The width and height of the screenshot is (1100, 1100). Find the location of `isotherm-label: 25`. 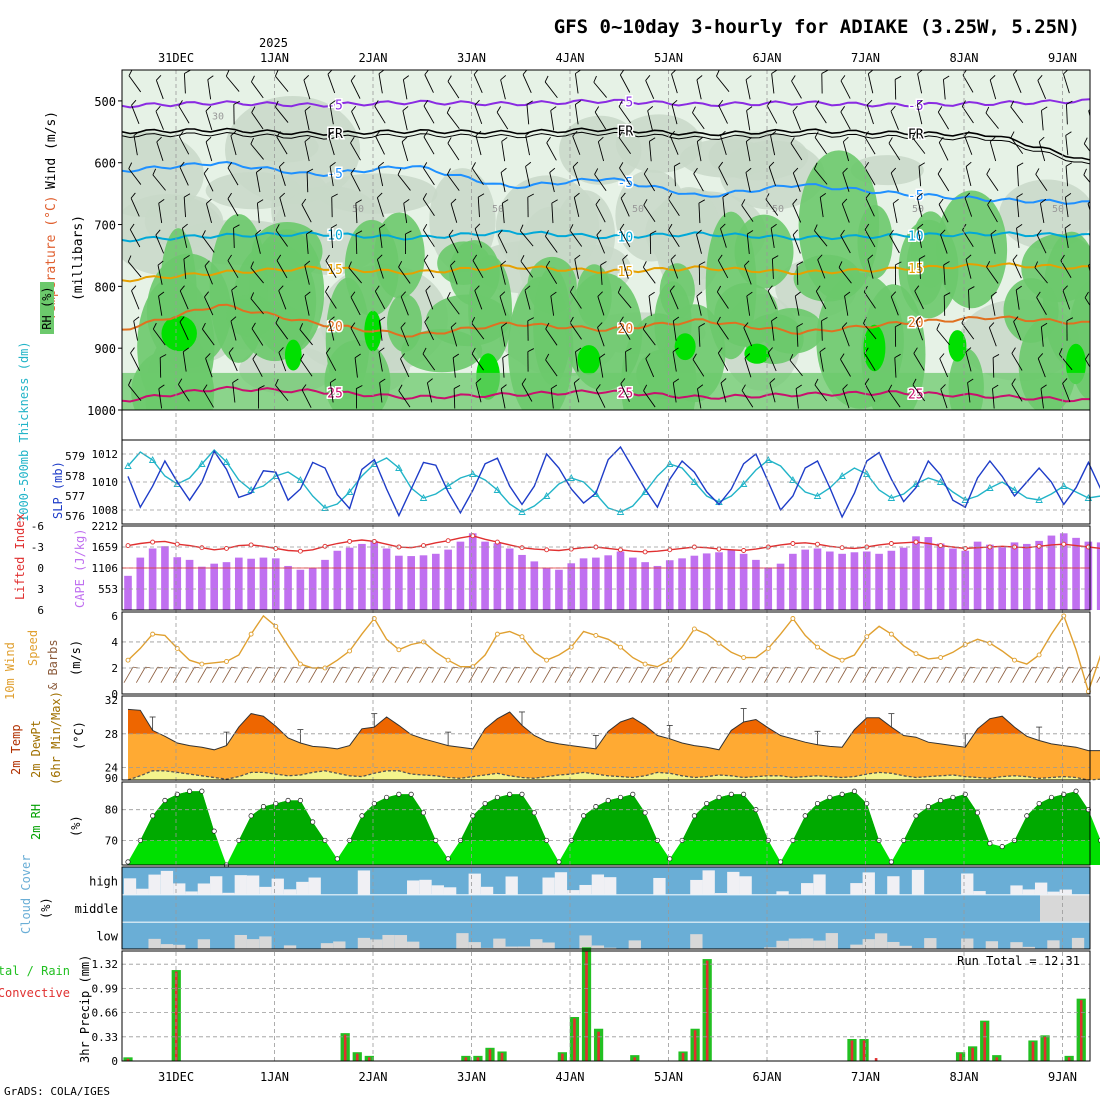

isotherm-label: 25 is located at coordinates (916, 394).